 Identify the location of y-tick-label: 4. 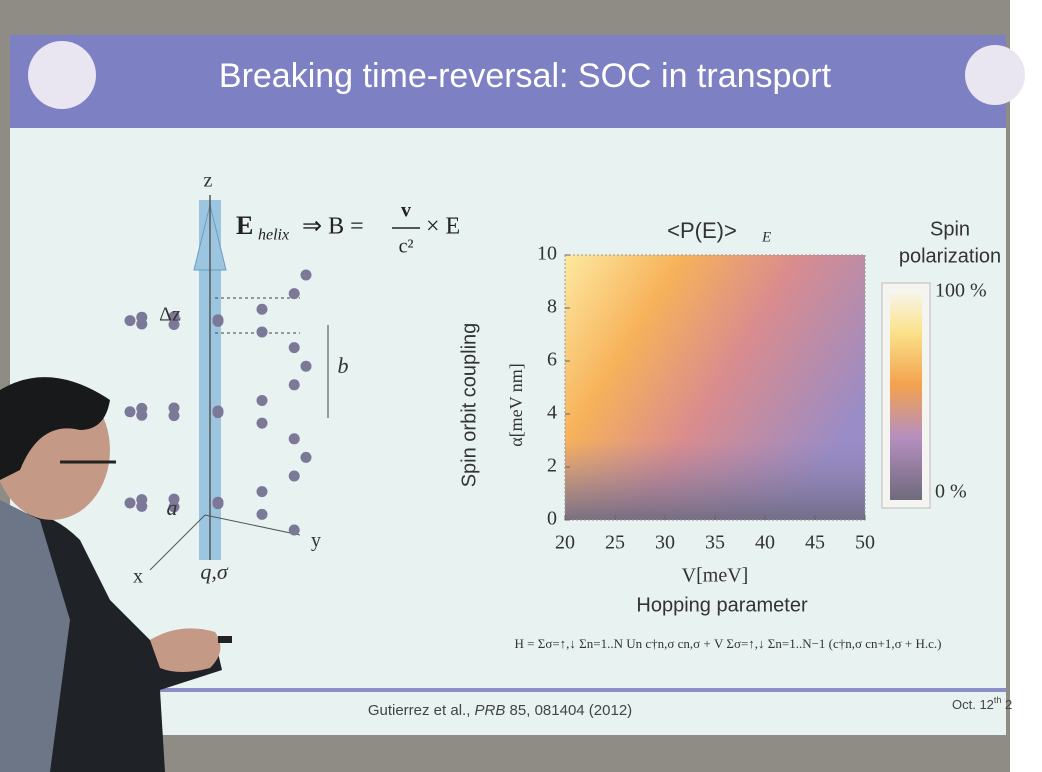
(552, 413).